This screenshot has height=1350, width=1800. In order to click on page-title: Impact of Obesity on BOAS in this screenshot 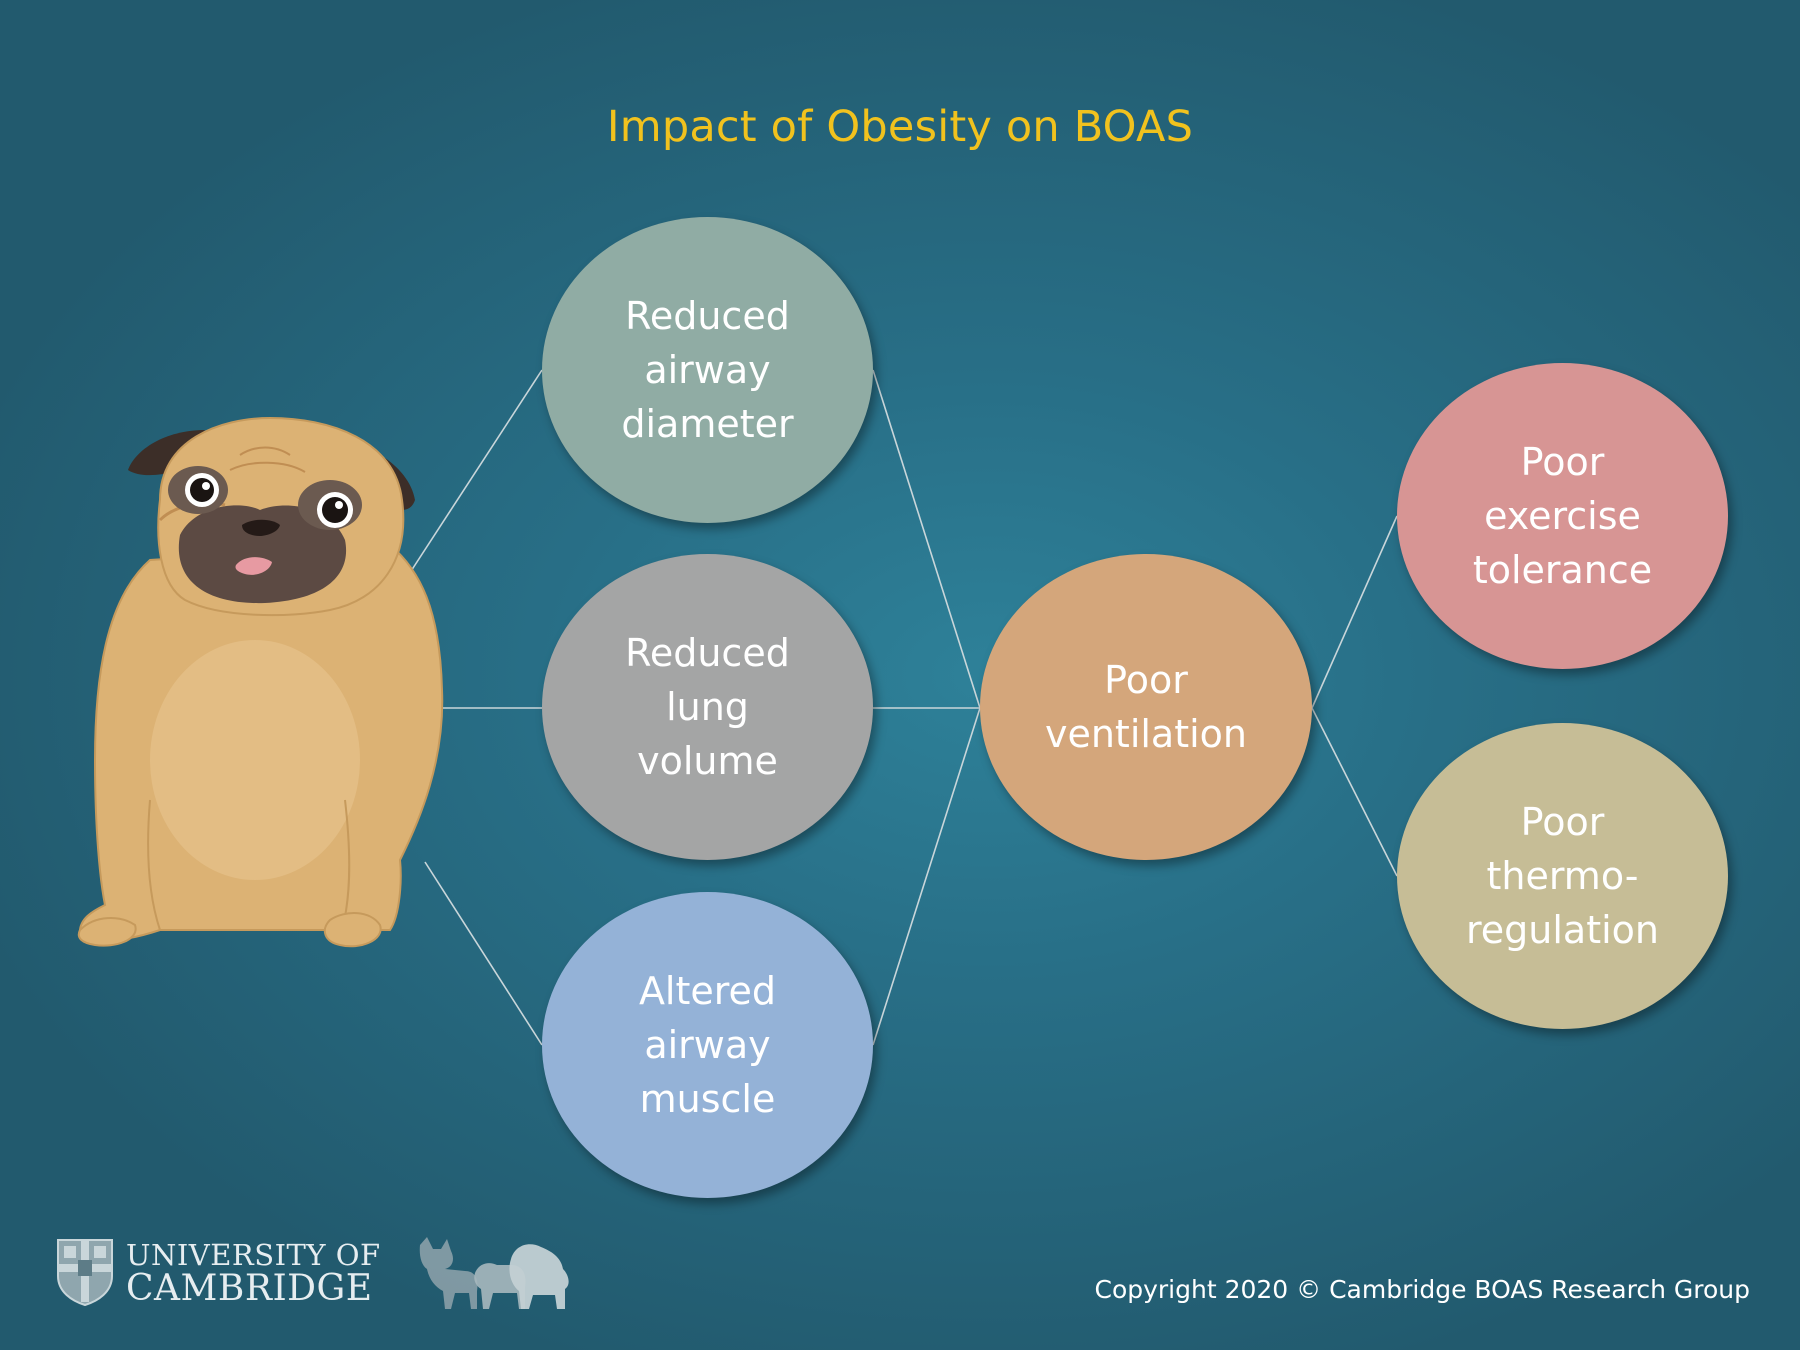, I will do `click(900, 127)`.